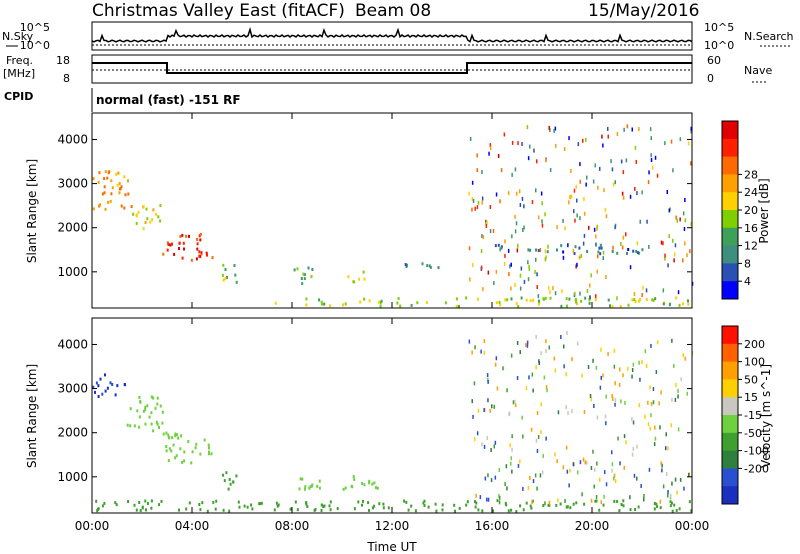 This screenshot has height=554, width=800. Describe the element at coordinates (72, 344) in the screenshot. I see `y-tick-label: 4000` at that location.